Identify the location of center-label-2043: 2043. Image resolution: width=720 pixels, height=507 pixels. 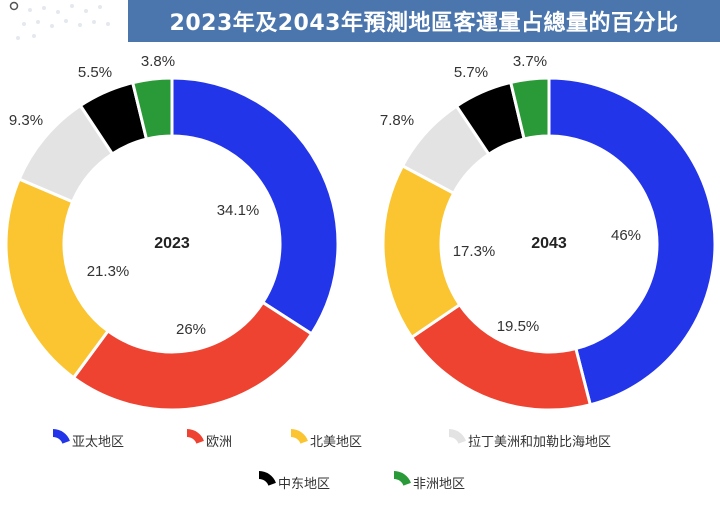
(549, 243).